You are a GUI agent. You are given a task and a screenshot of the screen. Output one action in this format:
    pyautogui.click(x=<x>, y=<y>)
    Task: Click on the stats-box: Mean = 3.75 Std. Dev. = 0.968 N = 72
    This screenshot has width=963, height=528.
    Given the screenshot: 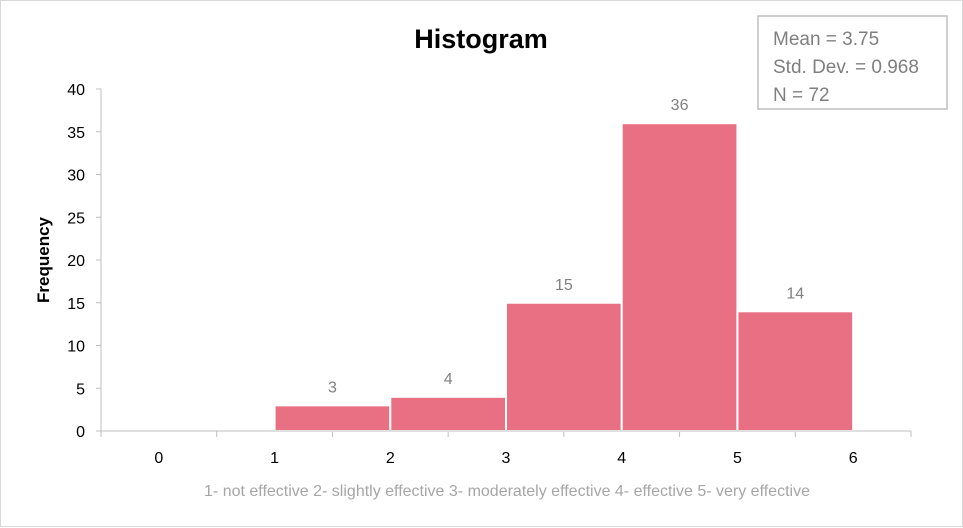 What is the action you would take?
    pyautogui.click(x=852, y=62)
    